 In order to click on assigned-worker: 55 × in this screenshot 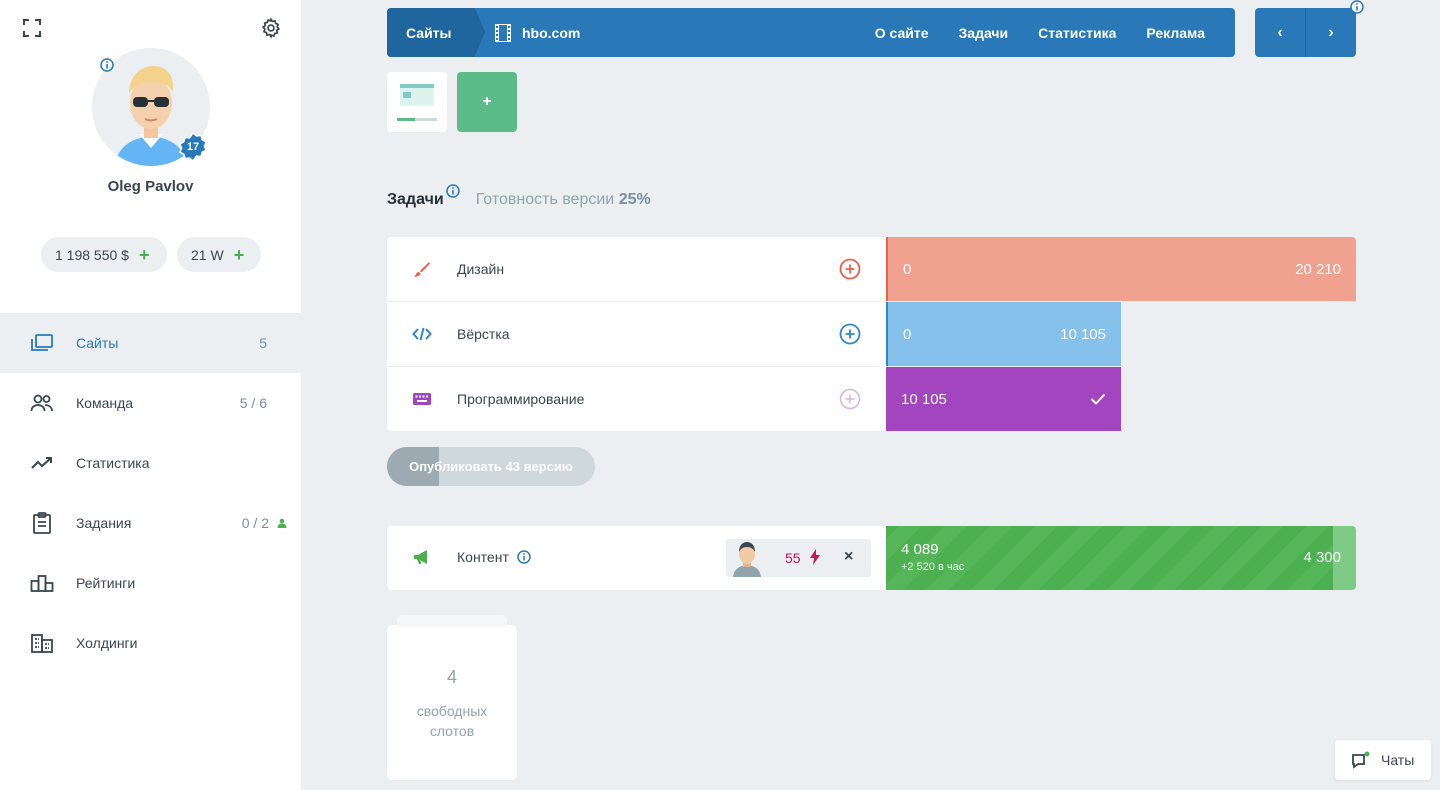, I will do `click(798, 558)`.